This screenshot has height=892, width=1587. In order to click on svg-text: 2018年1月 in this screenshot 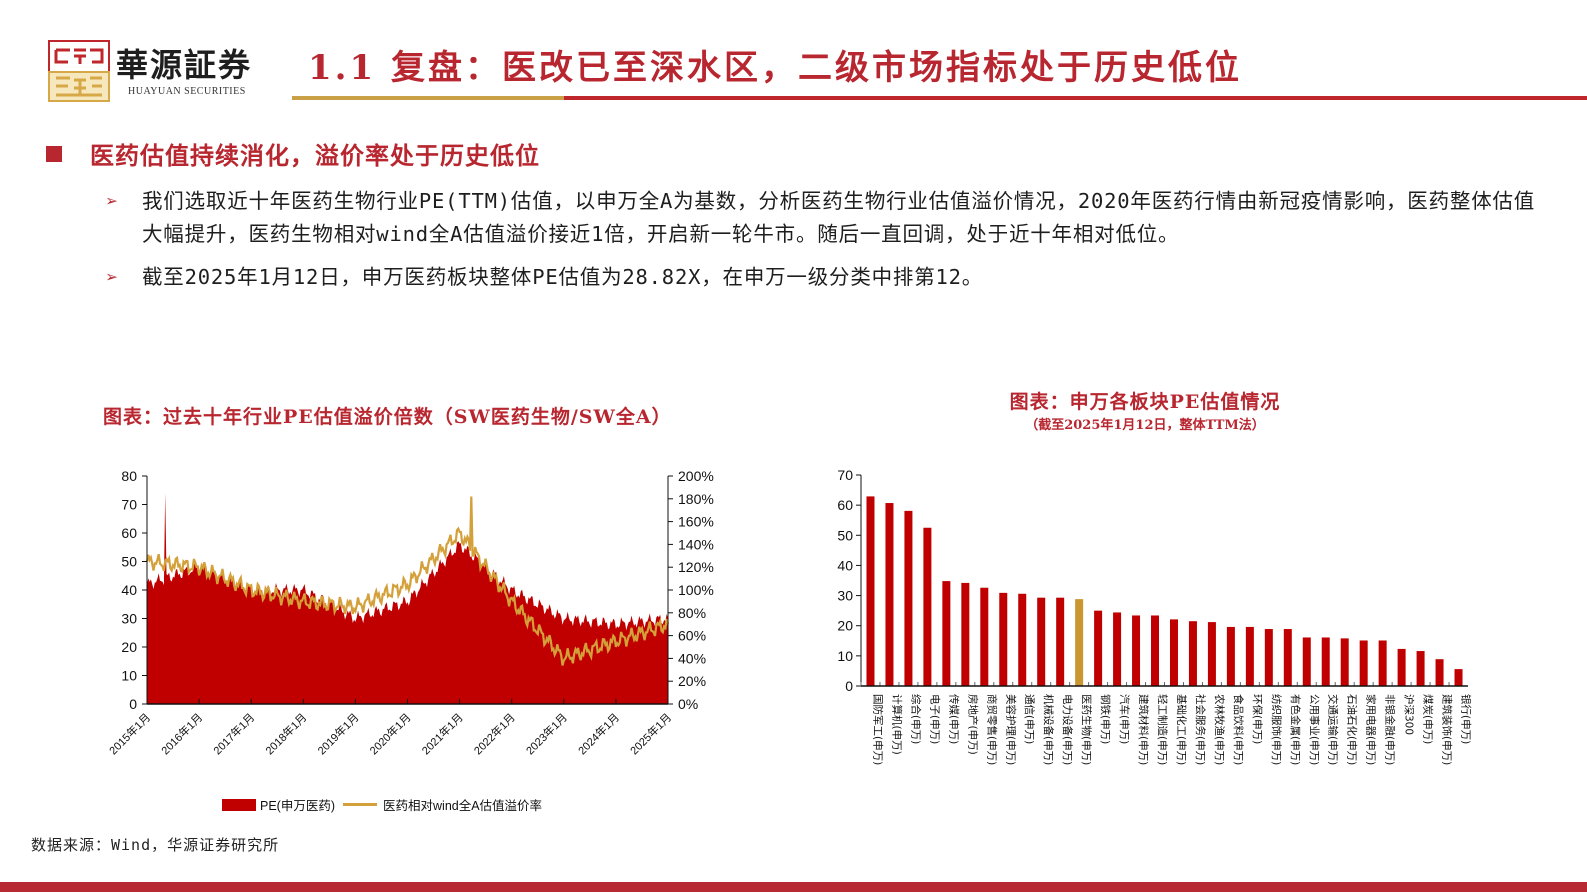, I will do `click(285, 733)`.